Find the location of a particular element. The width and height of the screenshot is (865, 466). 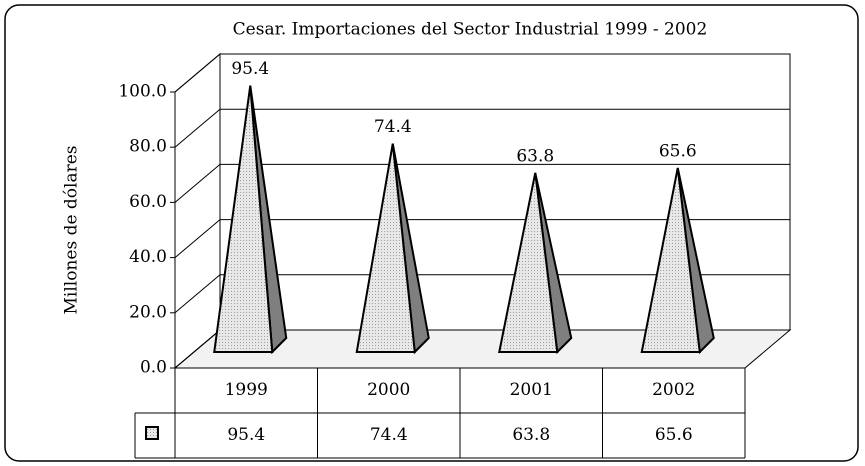

y-tick-label: 60.0 is located at coordinates (148, 202).